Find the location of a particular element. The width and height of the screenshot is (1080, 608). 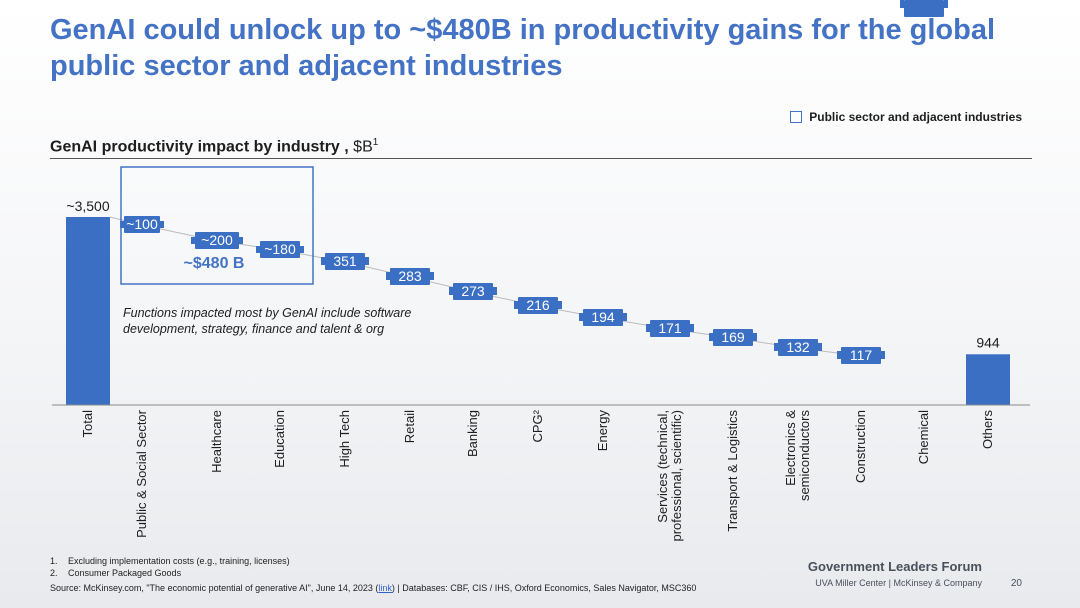

category-label-2: Healthcare is located at coordinates (216, 441).